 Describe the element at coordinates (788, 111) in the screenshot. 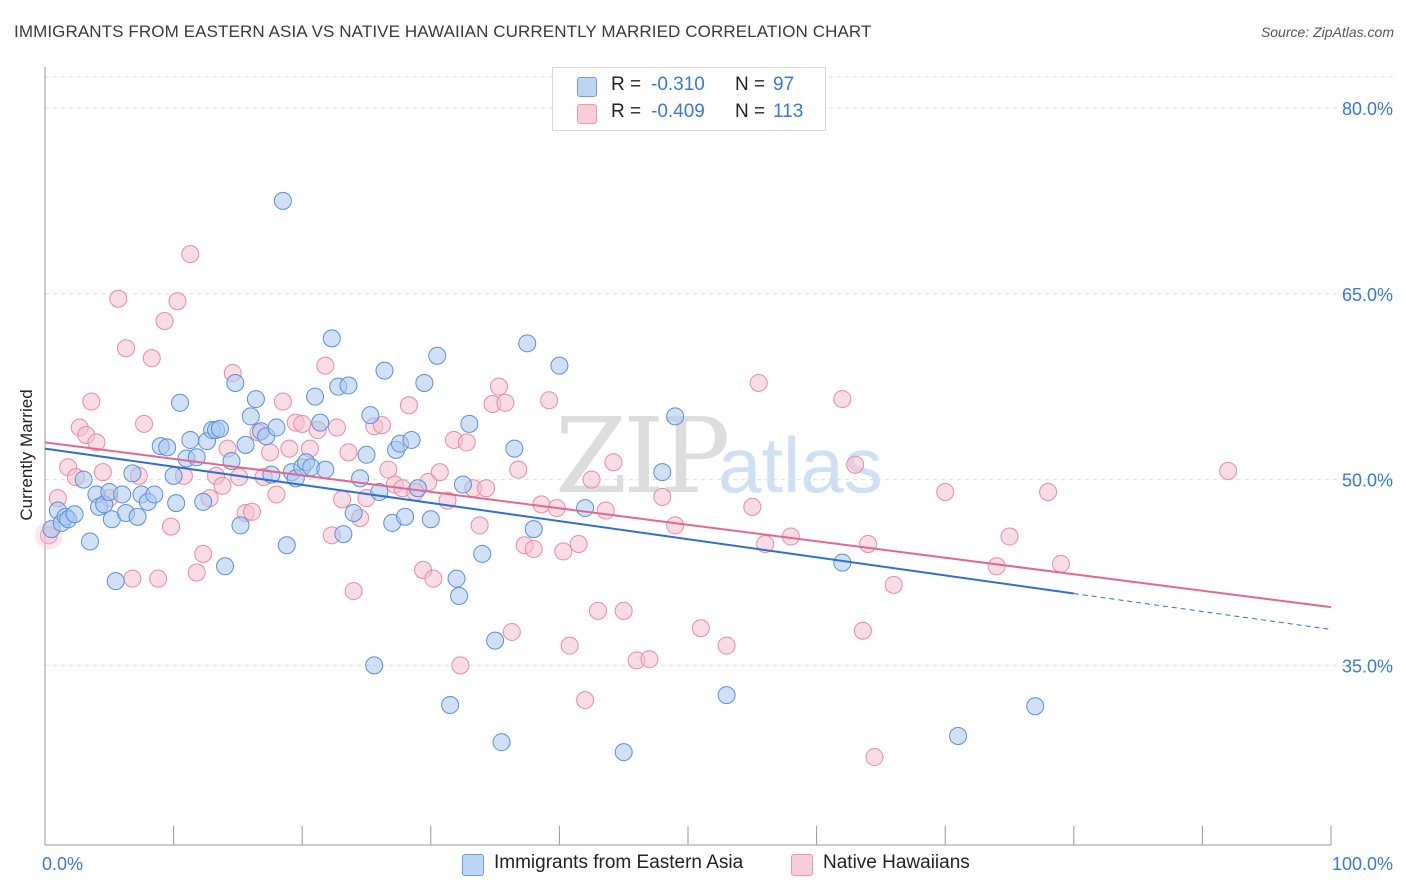

I see `legend-n-value: 113` at that location.